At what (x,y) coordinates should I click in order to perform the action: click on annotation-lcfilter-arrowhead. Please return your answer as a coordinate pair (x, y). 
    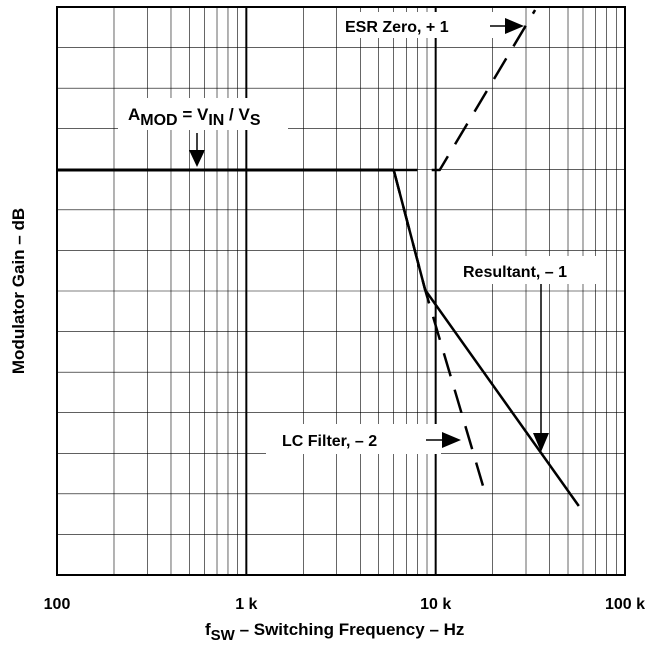
    Looking at the image, I should click on (451, 440).